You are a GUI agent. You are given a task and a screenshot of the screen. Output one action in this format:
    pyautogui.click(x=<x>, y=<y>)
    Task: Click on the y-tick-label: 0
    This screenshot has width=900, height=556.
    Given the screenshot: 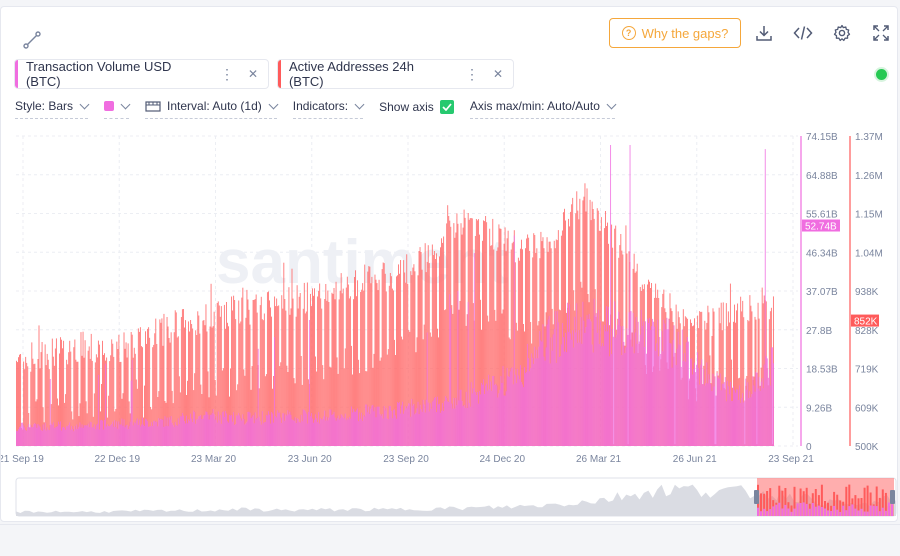 What is the action you would take?
    pyautogui.click(x=809, y=447)
    